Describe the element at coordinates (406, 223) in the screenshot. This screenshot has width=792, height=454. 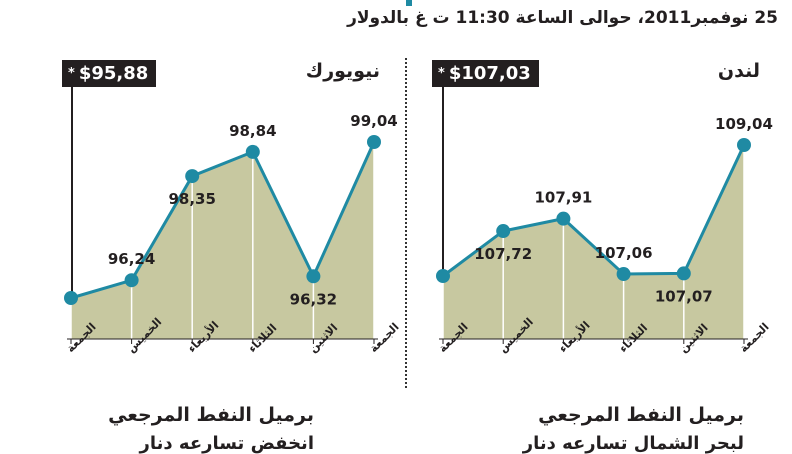
I see `panel-divider` at that location.